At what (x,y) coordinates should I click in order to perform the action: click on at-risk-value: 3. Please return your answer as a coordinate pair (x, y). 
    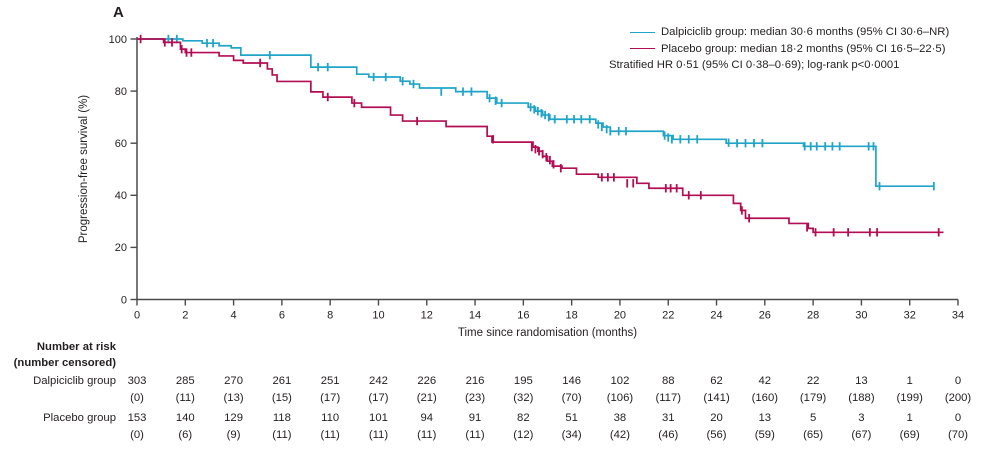
    Looking at the image, I should click on (861, 418).